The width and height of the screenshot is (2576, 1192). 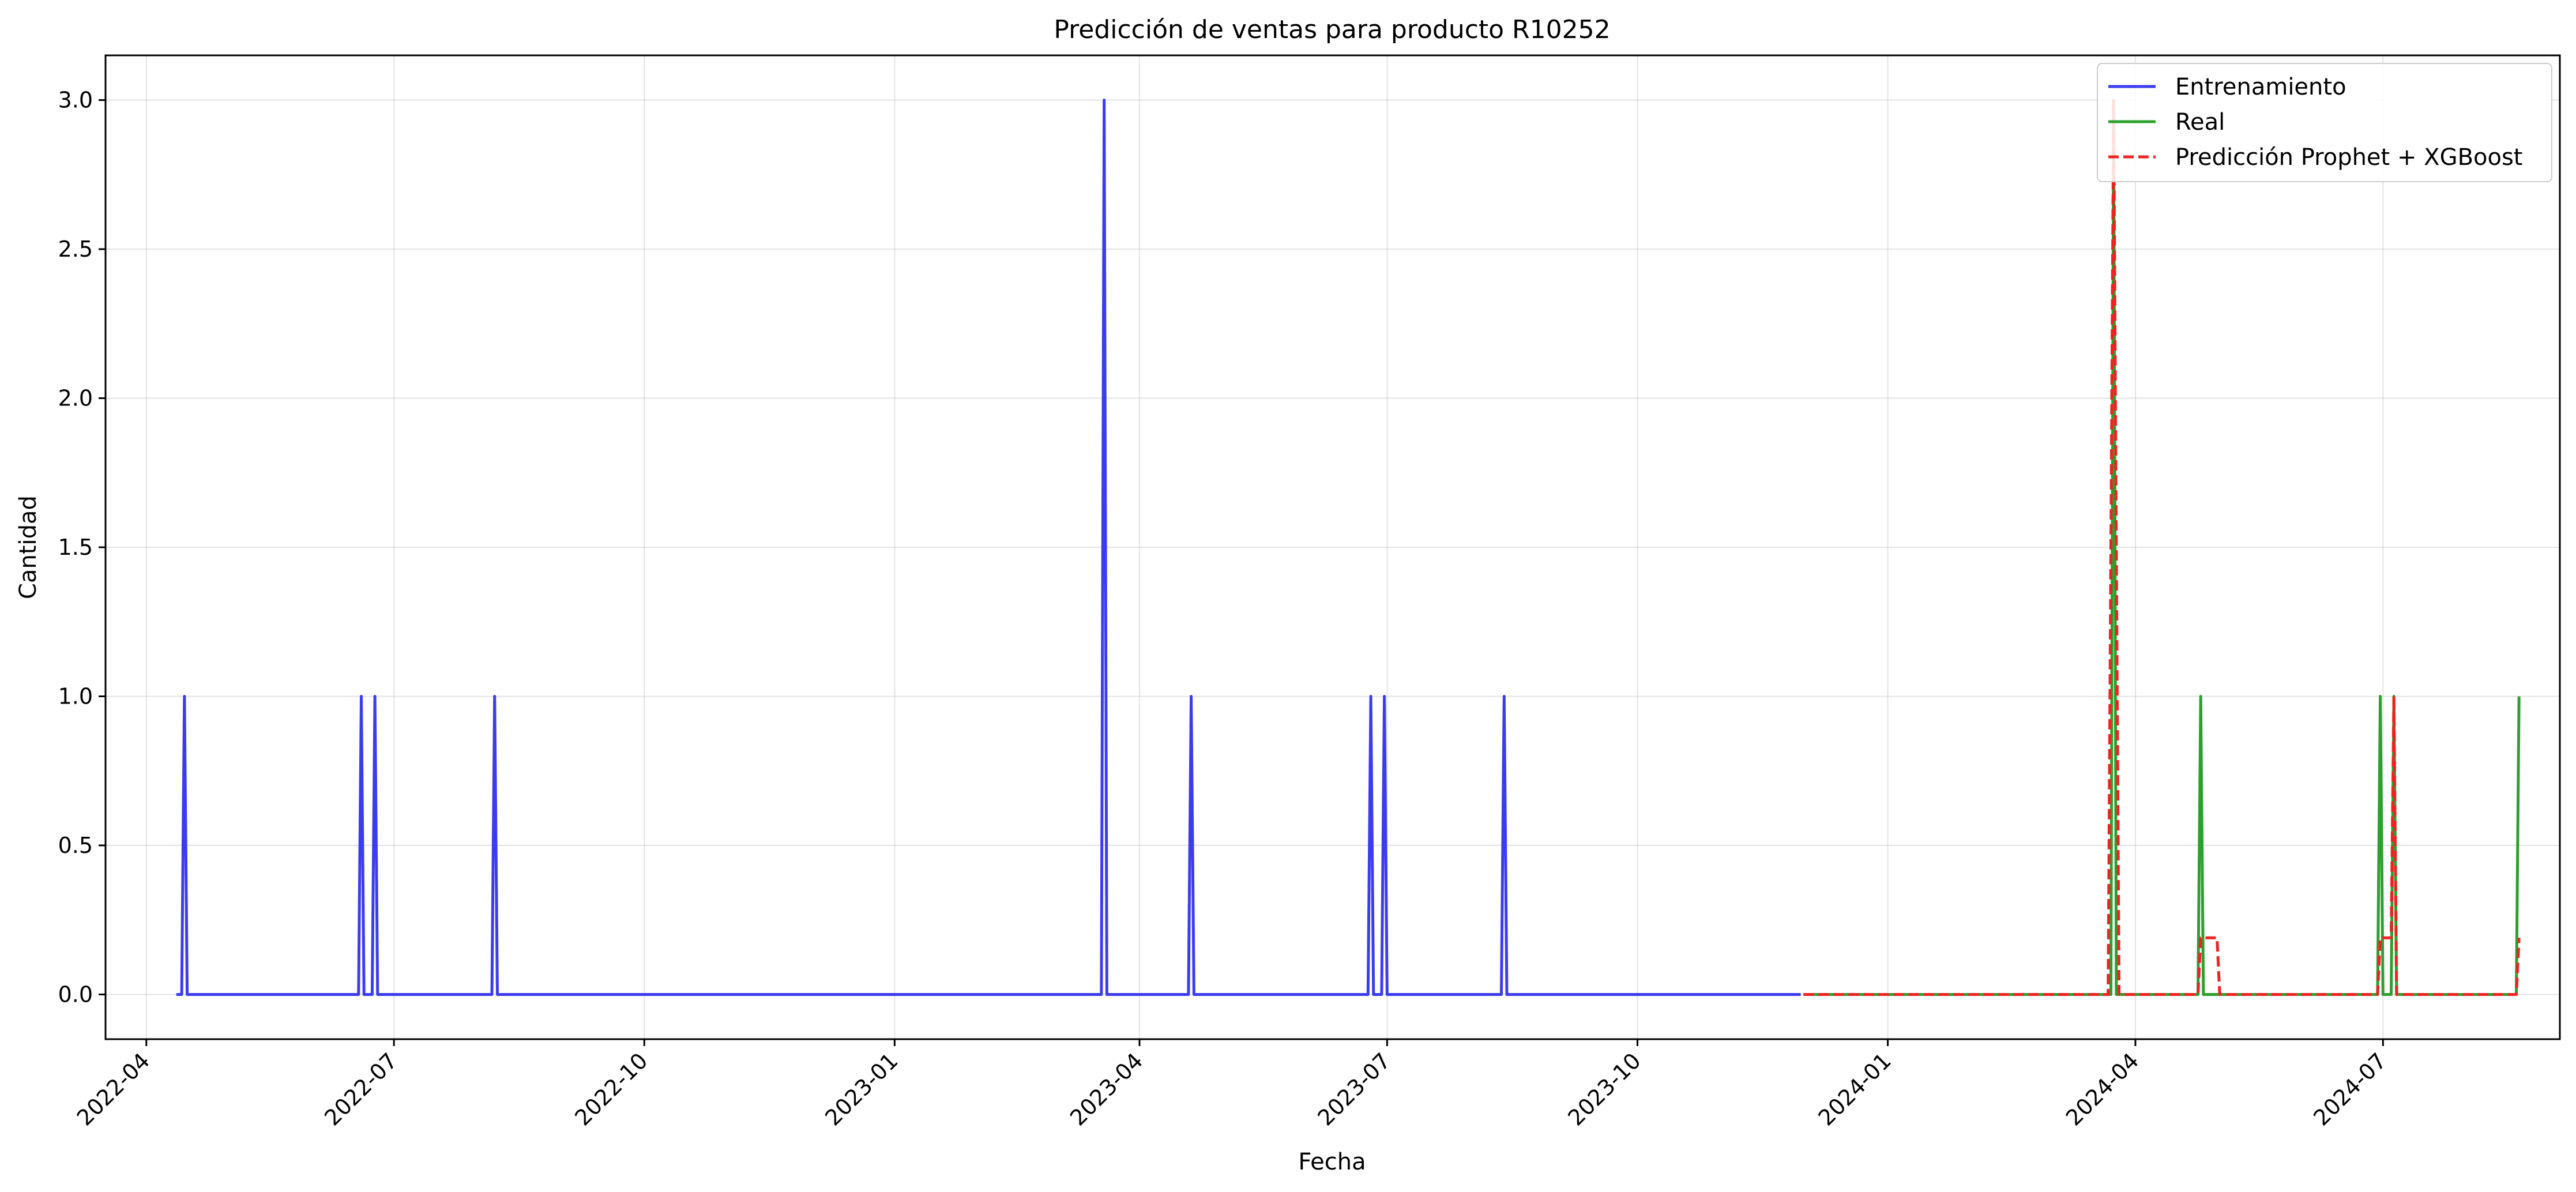 What do you see at coordinates (1332, 1162) in the screenshot?
I see `x-axis-label: Fecha` at bounding box center [1332, 1162].